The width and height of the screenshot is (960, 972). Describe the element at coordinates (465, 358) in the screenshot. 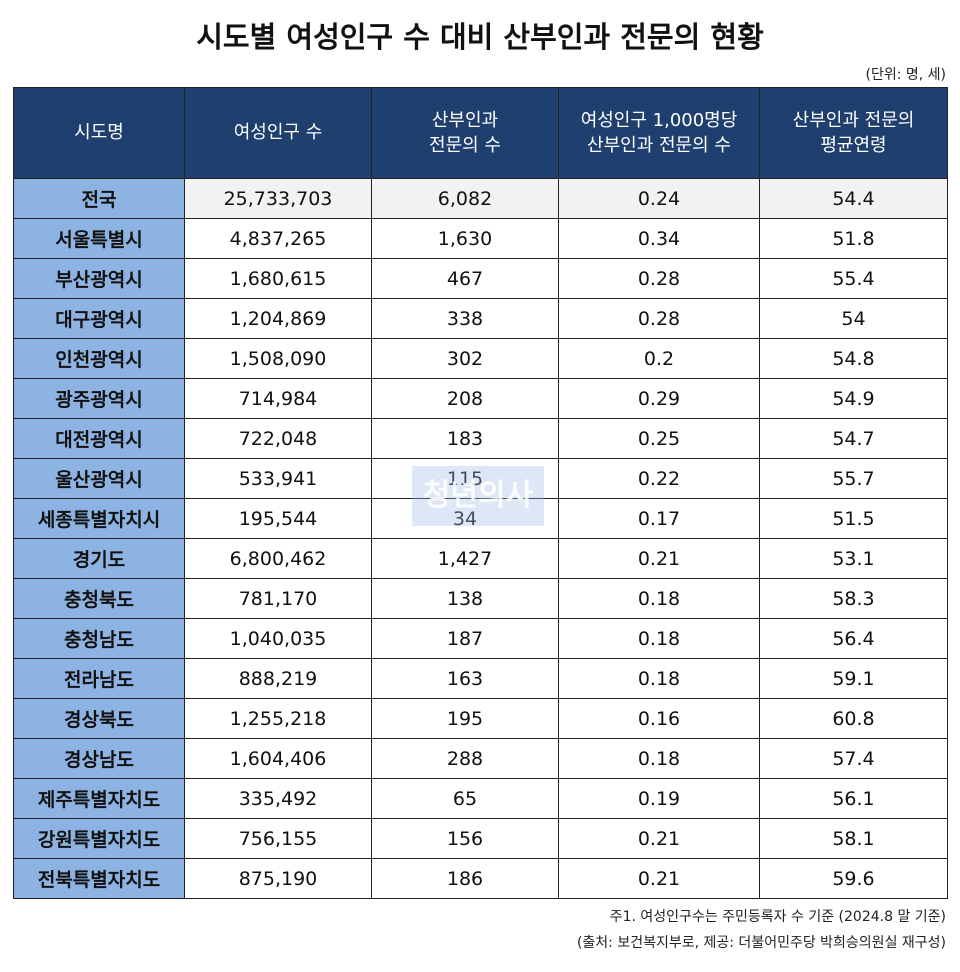

I see `value-cell: 302` at that location.